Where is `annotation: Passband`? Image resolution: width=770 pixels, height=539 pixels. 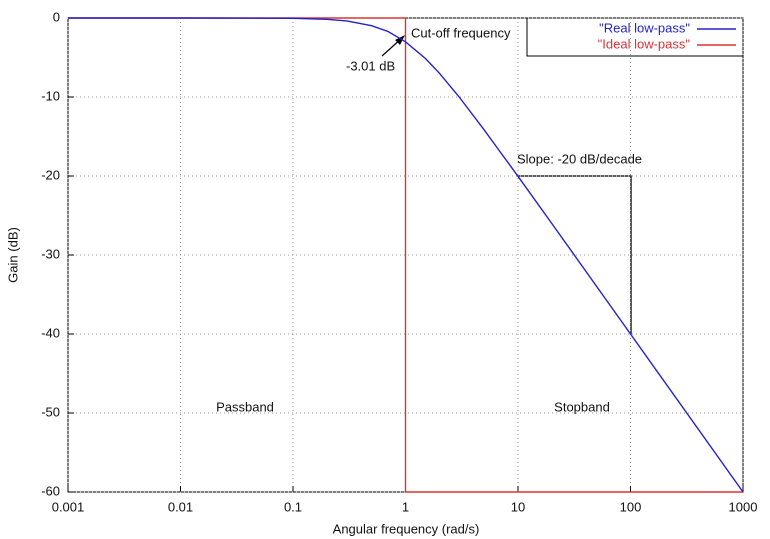
annotation: Passband is located at coordinates (245, 406).